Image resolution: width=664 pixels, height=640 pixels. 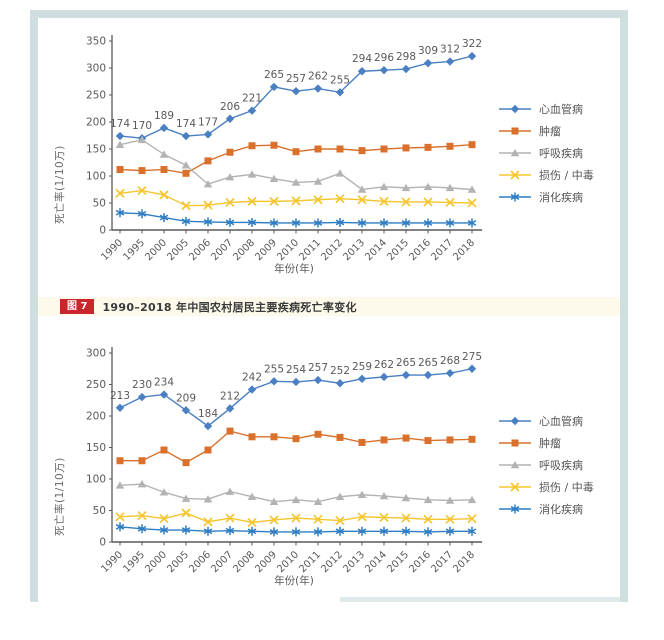 What do you see at coordinates (266, 250) in the screenshot?
I see `x-tick-label: 2009` at bounding box center [266, 250].